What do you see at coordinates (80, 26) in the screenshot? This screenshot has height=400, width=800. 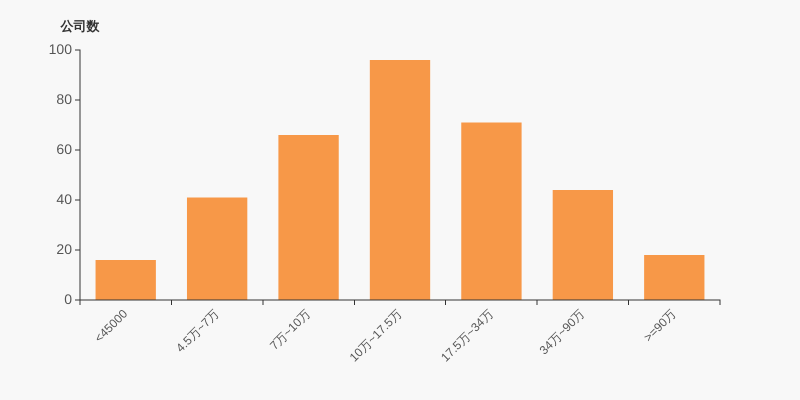 I see `y-axis-title: 公司数` at bounding box center [80, 26].